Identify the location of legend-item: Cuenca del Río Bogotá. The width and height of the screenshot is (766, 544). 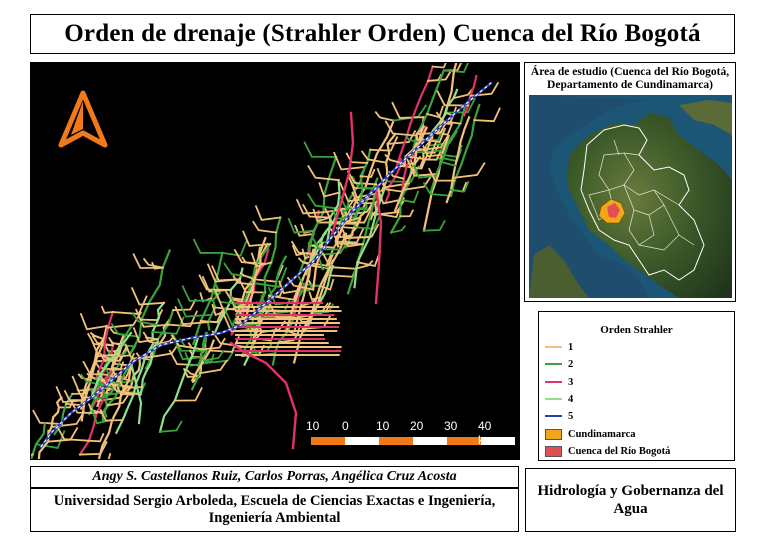
(607, 451).